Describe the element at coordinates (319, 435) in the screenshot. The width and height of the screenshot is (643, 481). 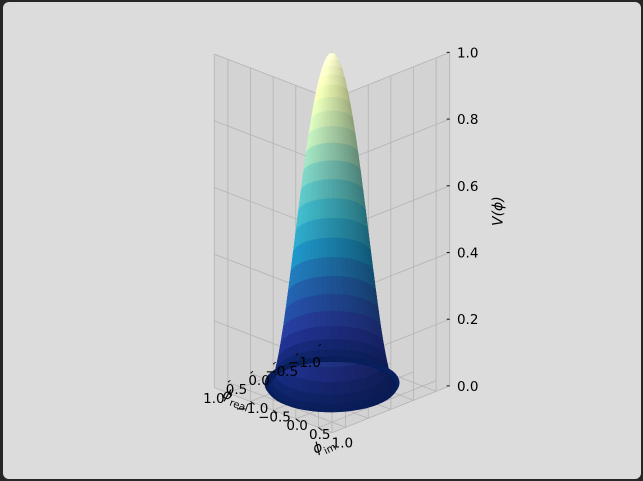
I see `y-tick-label: 0.5` at that location.